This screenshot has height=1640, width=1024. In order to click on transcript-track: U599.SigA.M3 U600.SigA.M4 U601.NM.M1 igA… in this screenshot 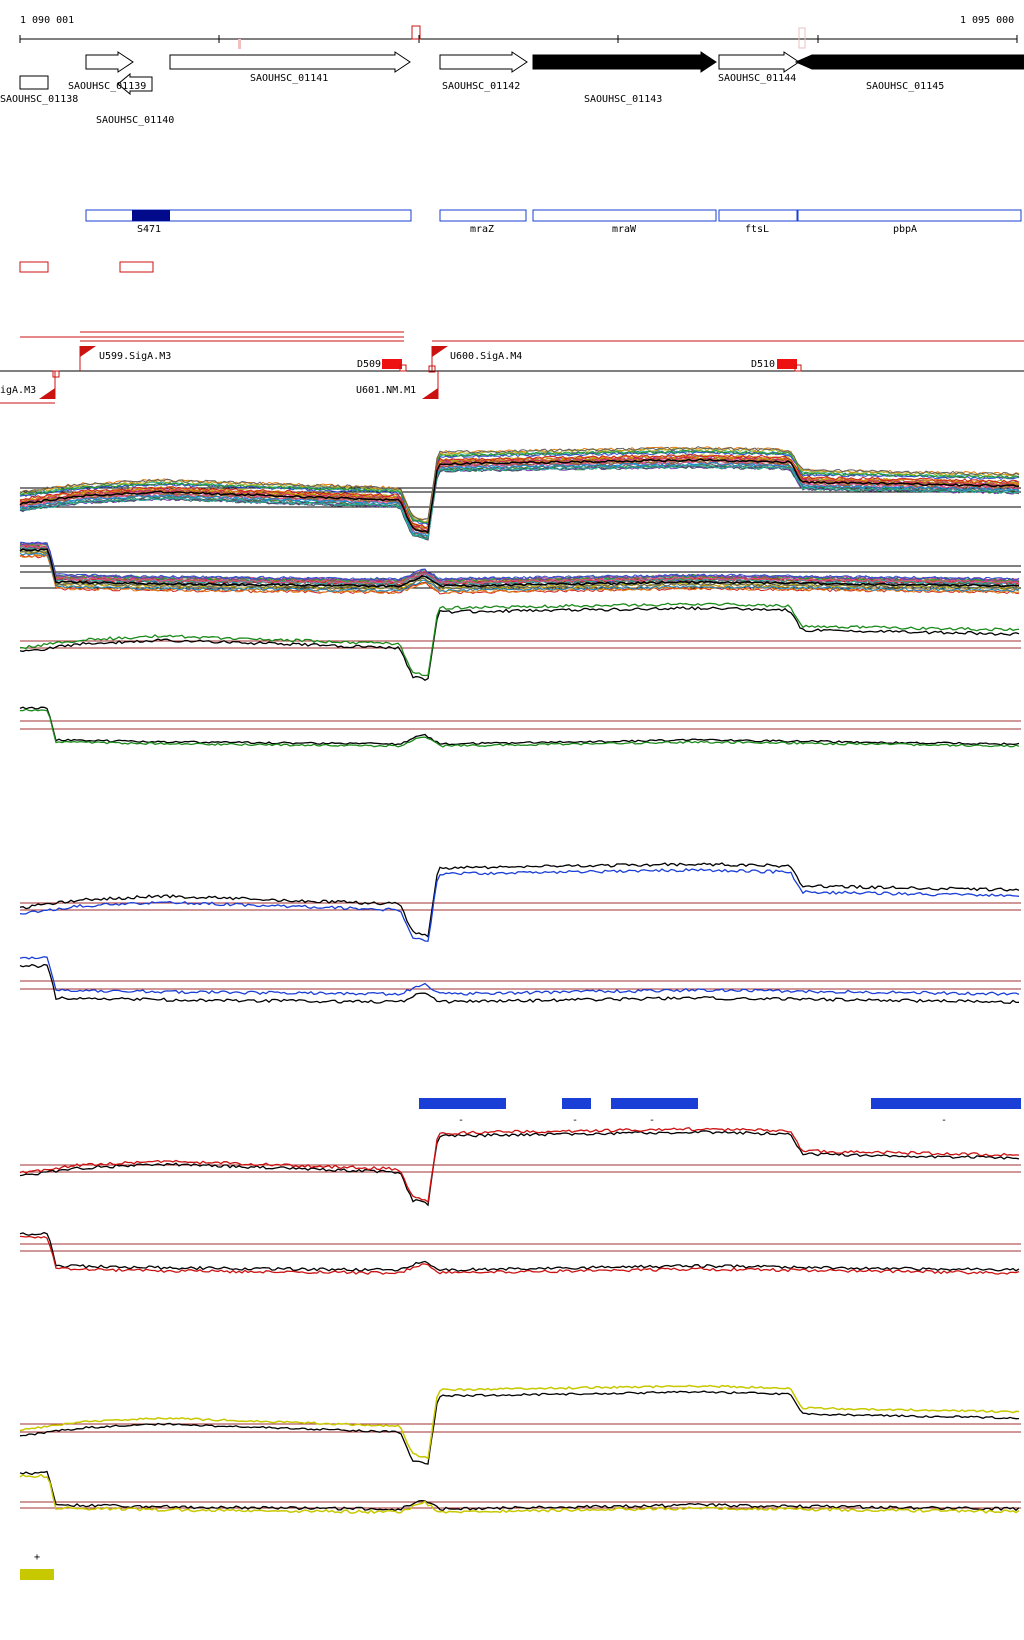, I will do `click(512, 367)`.